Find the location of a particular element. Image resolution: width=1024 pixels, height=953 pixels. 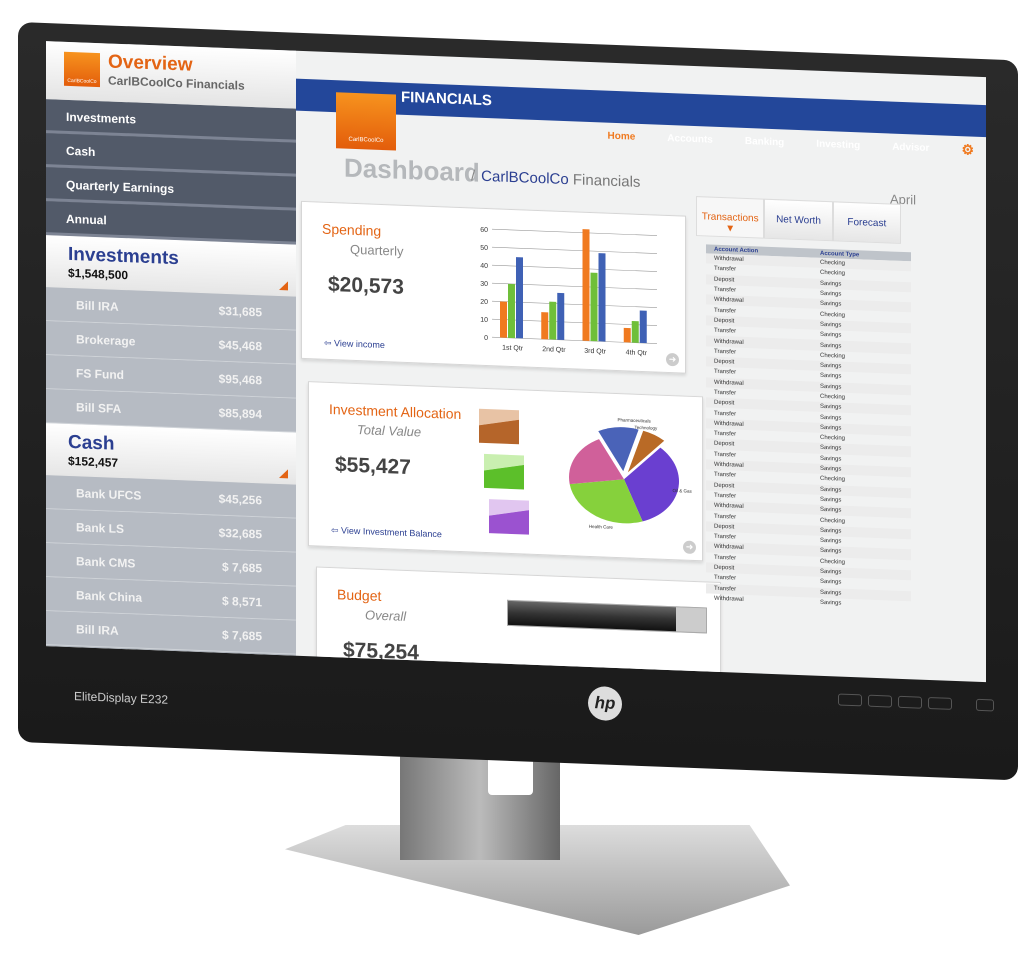

tab-forecast: Forecast is located at coordinates (866, 222).